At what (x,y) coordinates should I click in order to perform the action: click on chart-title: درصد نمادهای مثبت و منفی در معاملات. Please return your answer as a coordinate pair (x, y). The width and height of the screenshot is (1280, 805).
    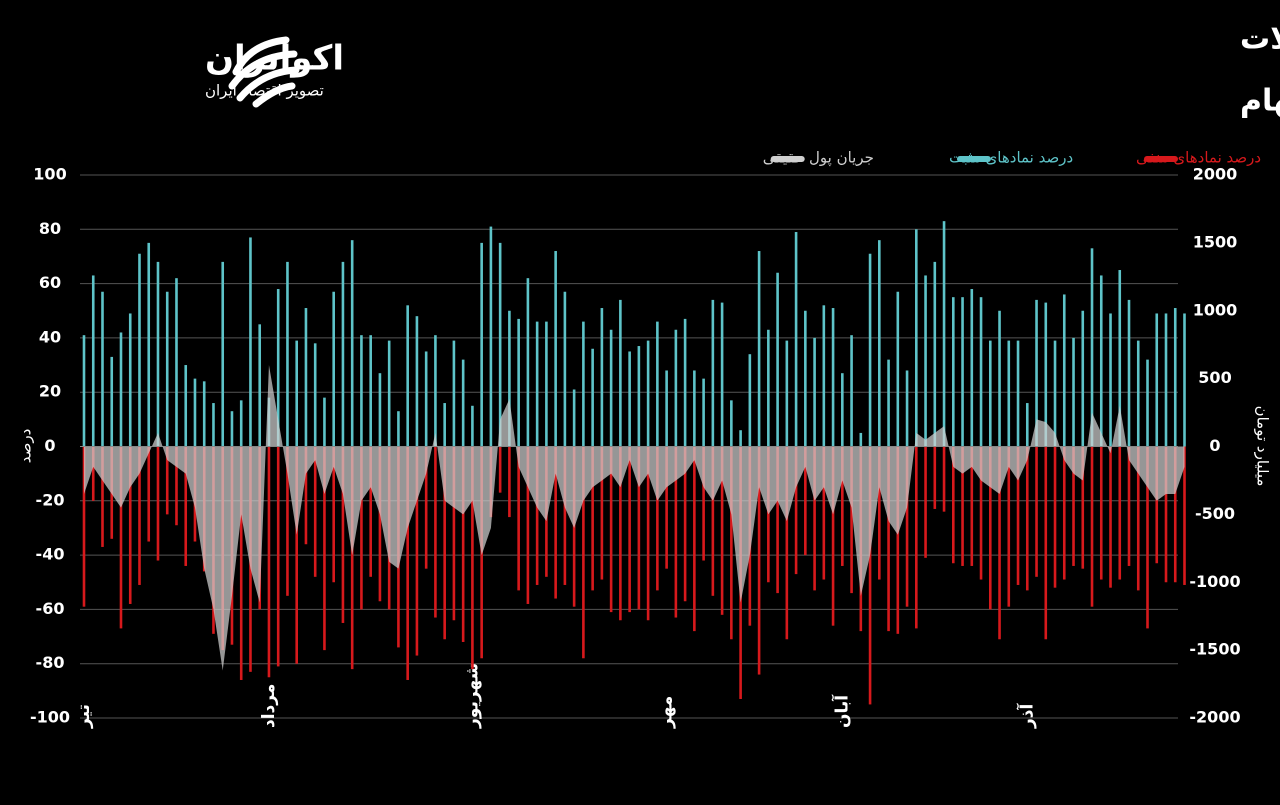
    Looking at the image, I should click on (1260, 39).